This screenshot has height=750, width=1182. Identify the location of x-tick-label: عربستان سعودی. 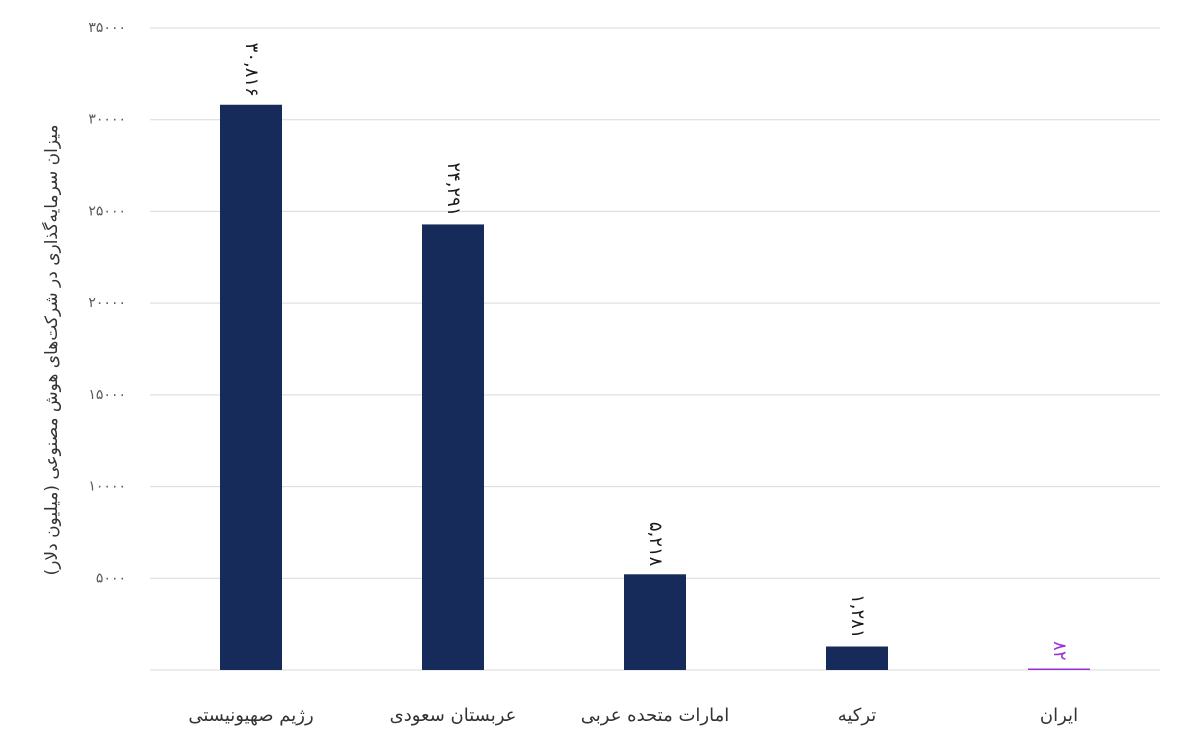
(453, 715).